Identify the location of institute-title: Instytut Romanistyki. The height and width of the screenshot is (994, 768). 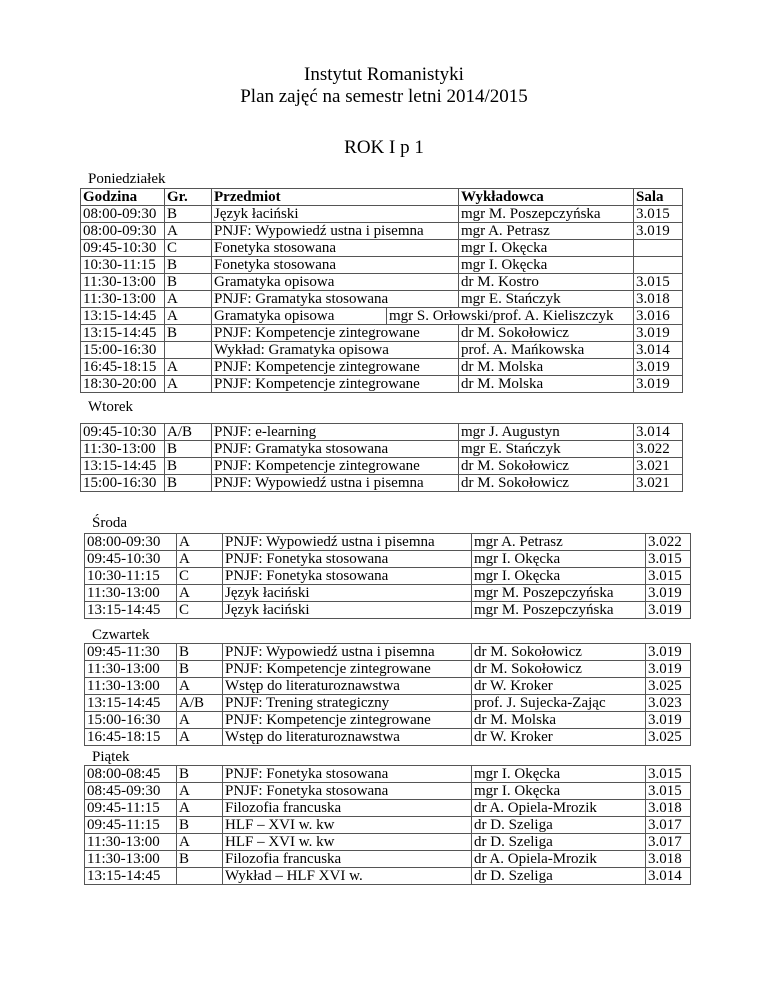
(384, 74).